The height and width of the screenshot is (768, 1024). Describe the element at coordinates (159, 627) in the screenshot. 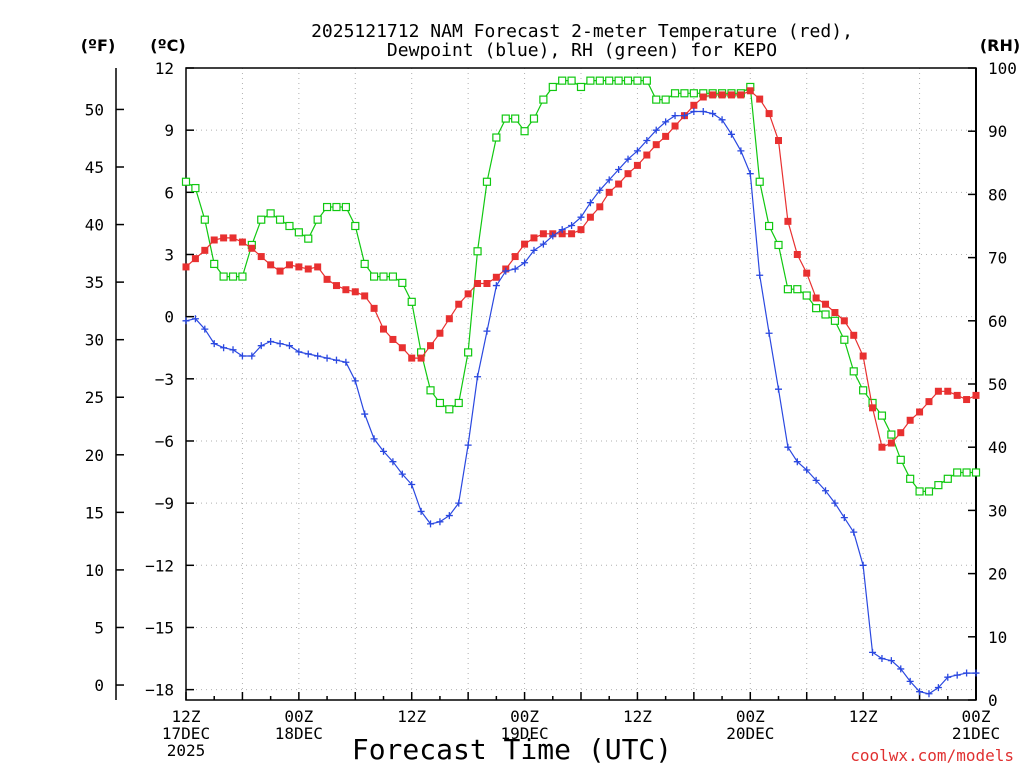

I see `celsius-tick-label: −15` at that location.